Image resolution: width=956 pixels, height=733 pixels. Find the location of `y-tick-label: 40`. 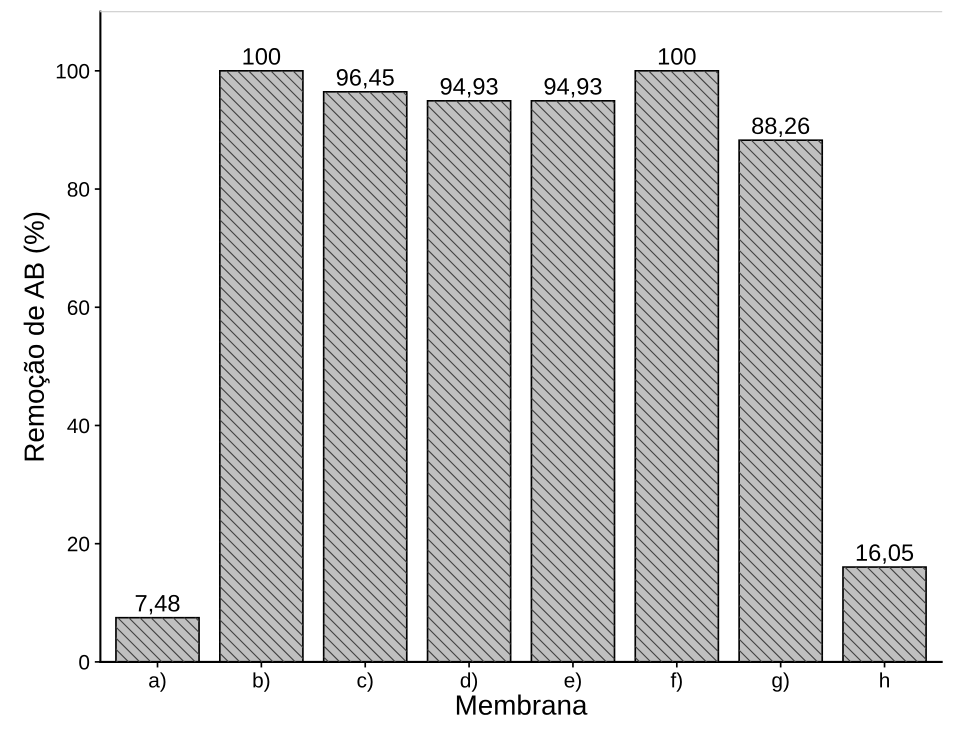

y-tick-label: 40 is located at coordinates (78, 426).